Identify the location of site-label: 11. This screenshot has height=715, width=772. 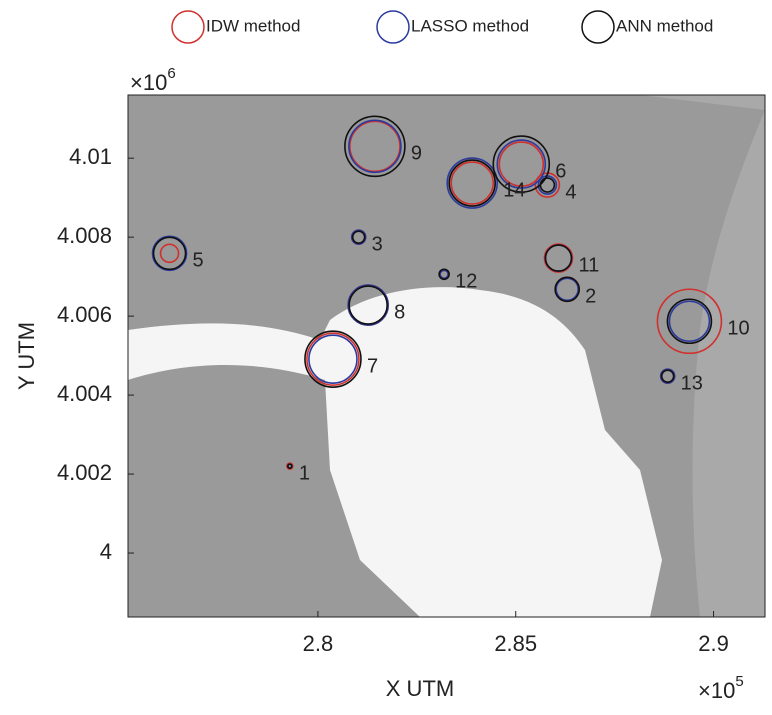
(588, 265).